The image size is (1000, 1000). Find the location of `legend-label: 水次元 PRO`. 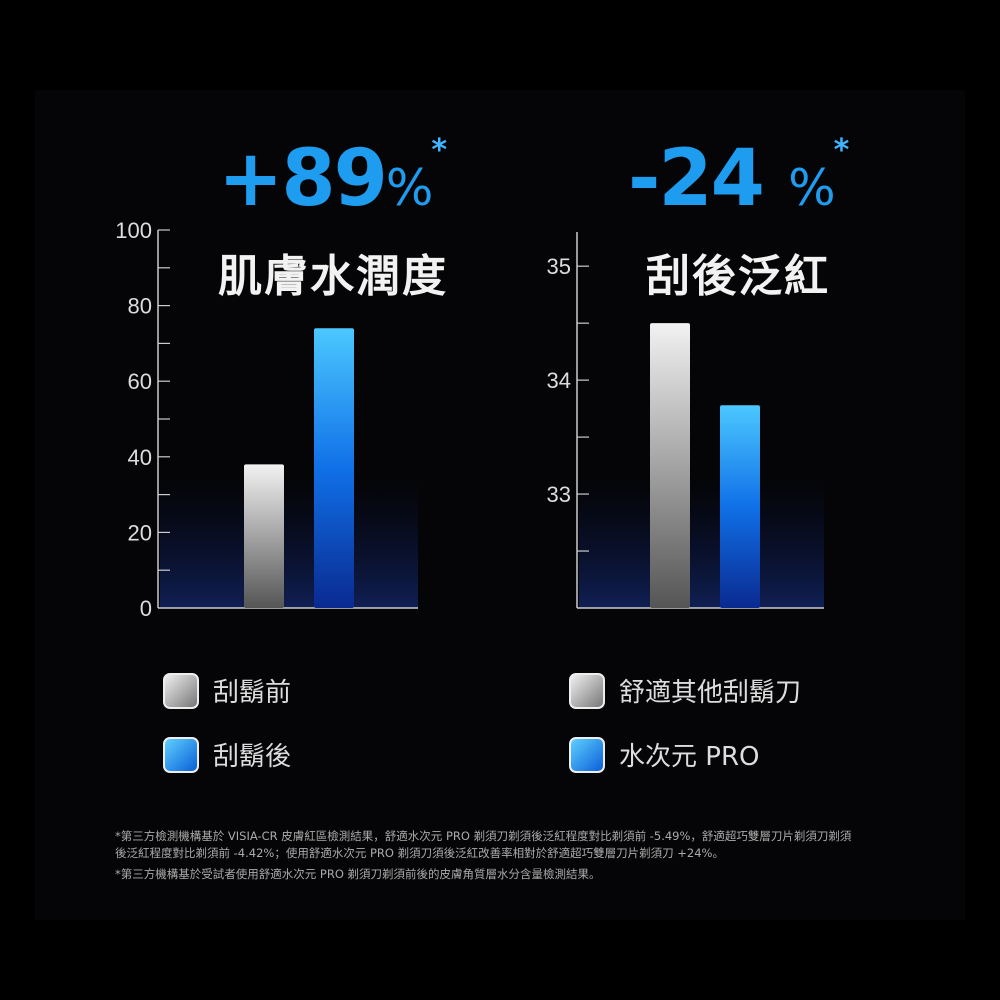

legend-label: 水次元 PRO is located at coordinates (689, 757).